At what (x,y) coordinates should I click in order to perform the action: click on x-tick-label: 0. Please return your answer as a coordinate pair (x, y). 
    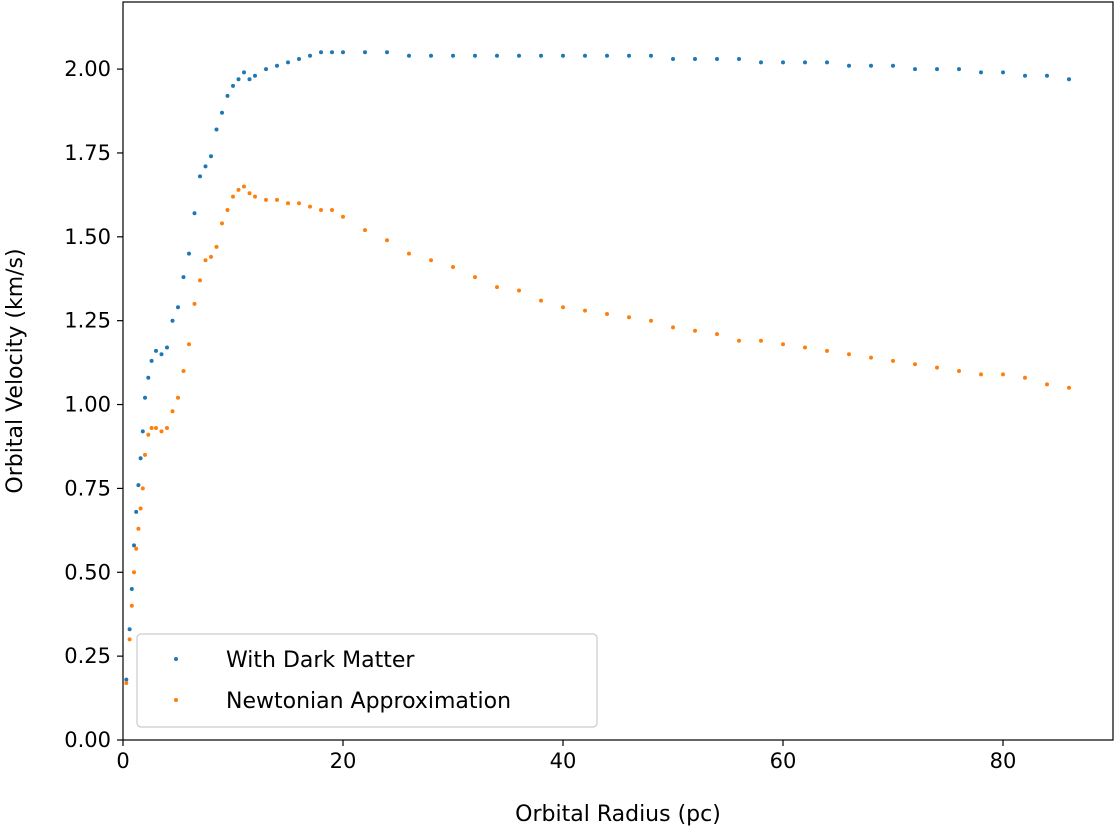
    Looking at the image, I should click on (122, 761).